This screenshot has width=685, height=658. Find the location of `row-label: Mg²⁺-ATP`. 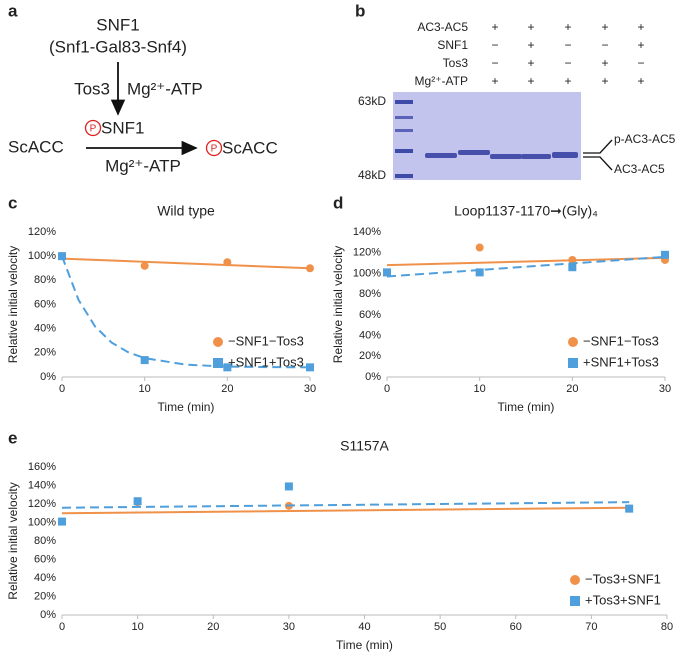

row-label: Mg²⁺-ATP is located at coordinates (441, 81).